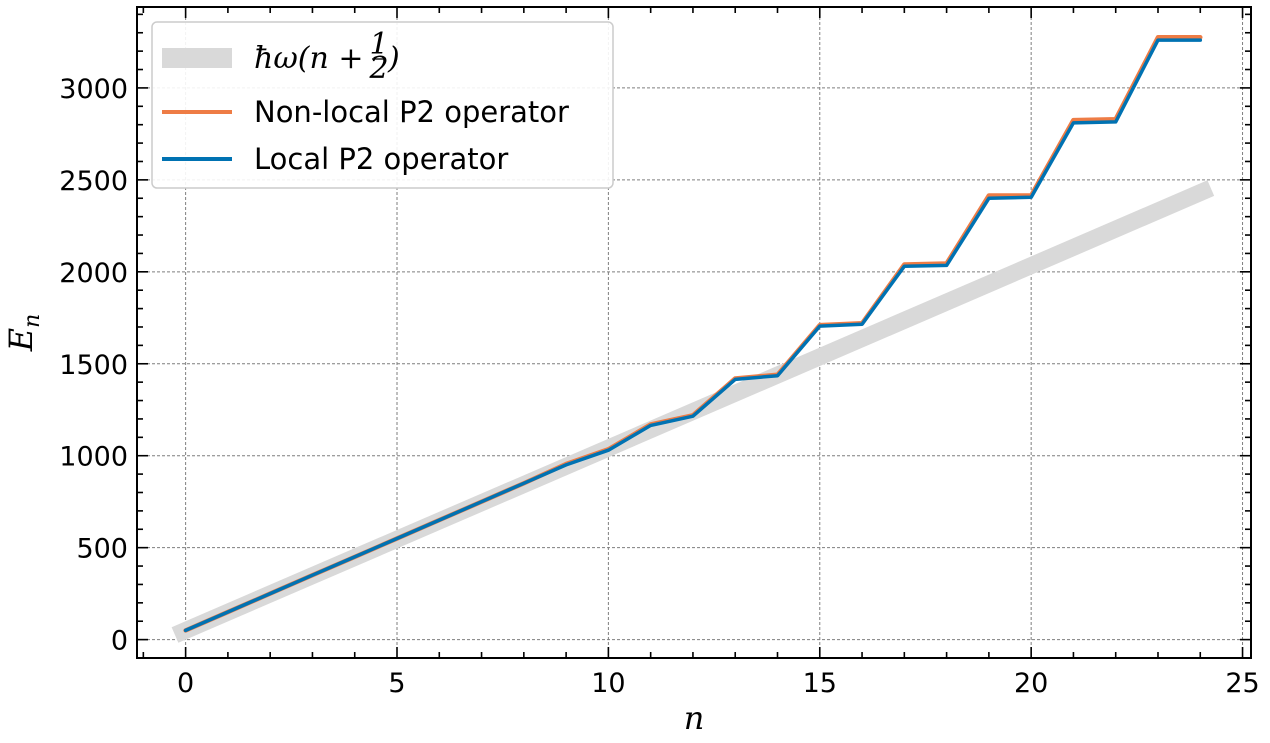 This screenshot has width=1270, height=743. What do you see at coordinates (327, 58) in the screenshot?
I see `legend-label: ħω(n + )` at bounding box center [327, 58].